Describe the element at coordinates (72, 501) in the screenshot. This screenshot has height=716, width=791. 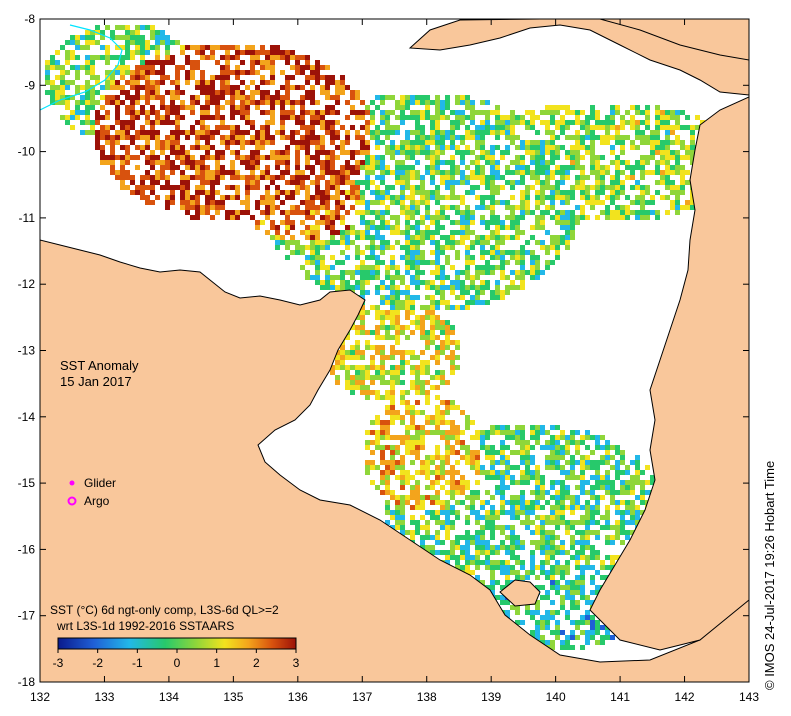
I see `argo-marker-icon` at that location.